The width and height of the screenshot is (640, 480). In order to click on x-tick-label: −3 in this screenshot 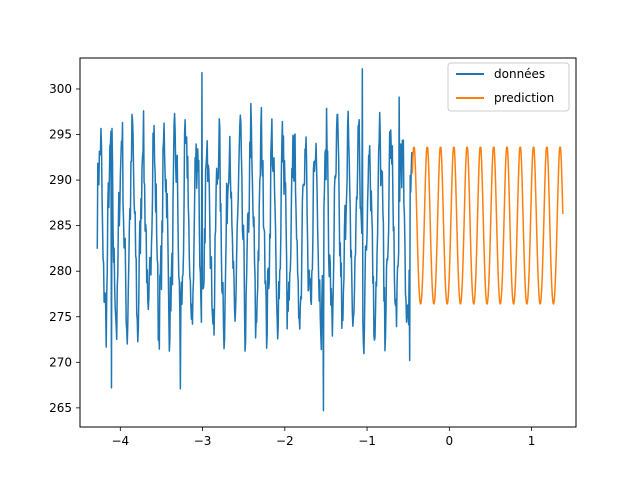, I will do `click(203, 441)`.